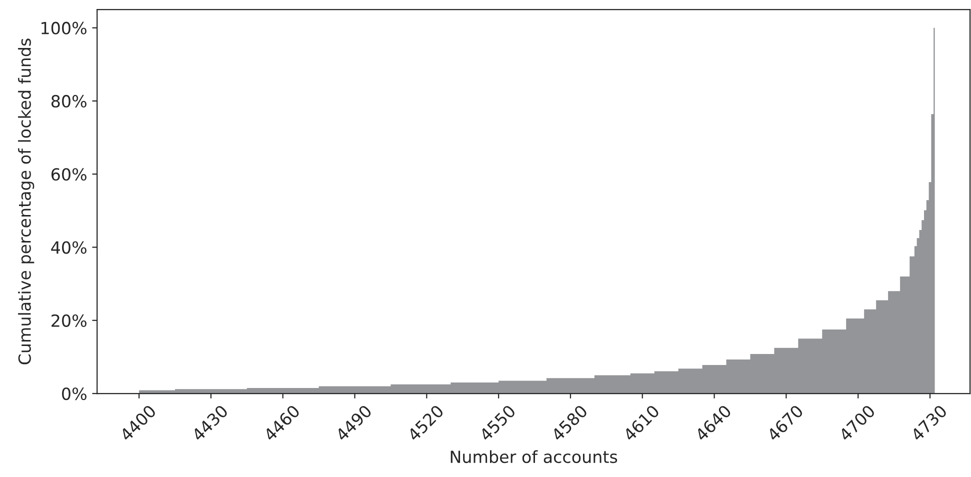  Describe the element at coordinates (534, 457) in the screenshot. I see `x-axis-title: Number of accounts` at that location.